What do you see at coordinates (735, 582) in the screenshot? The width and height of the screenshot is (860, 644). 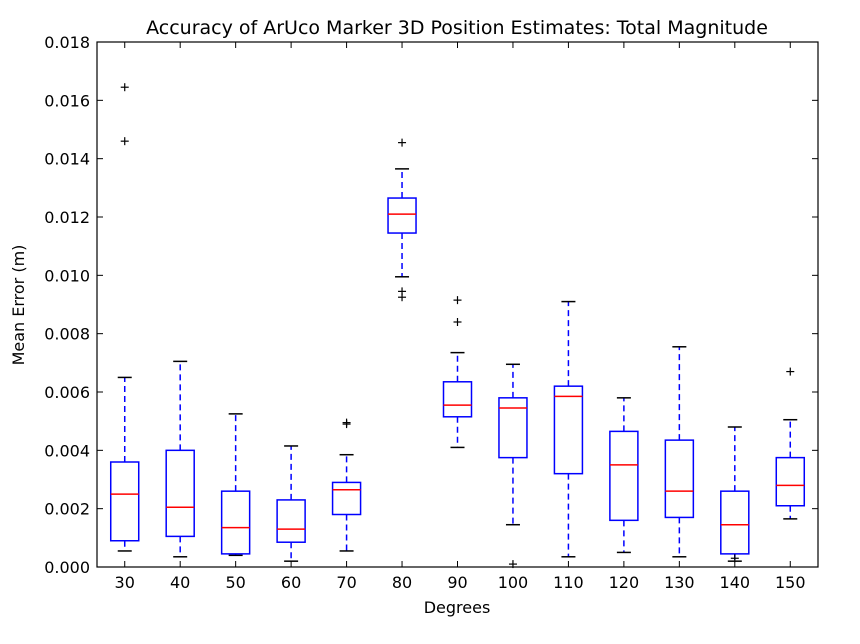 I see `x-tick-label: 140` at bounding box center [735, 582].